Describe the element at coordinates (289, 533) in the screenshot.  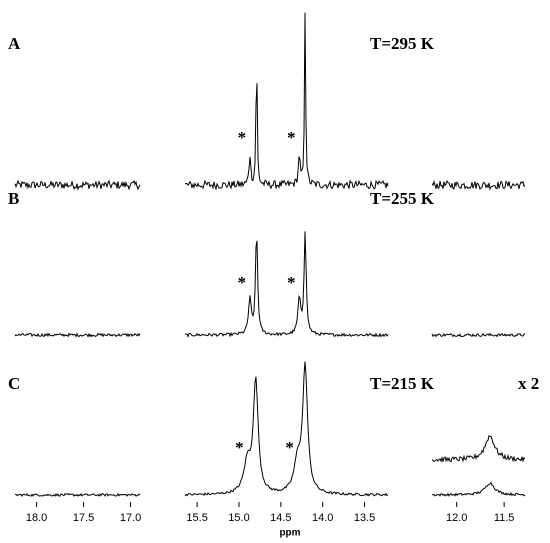
I see `x-axis-label: ppm` at that location.